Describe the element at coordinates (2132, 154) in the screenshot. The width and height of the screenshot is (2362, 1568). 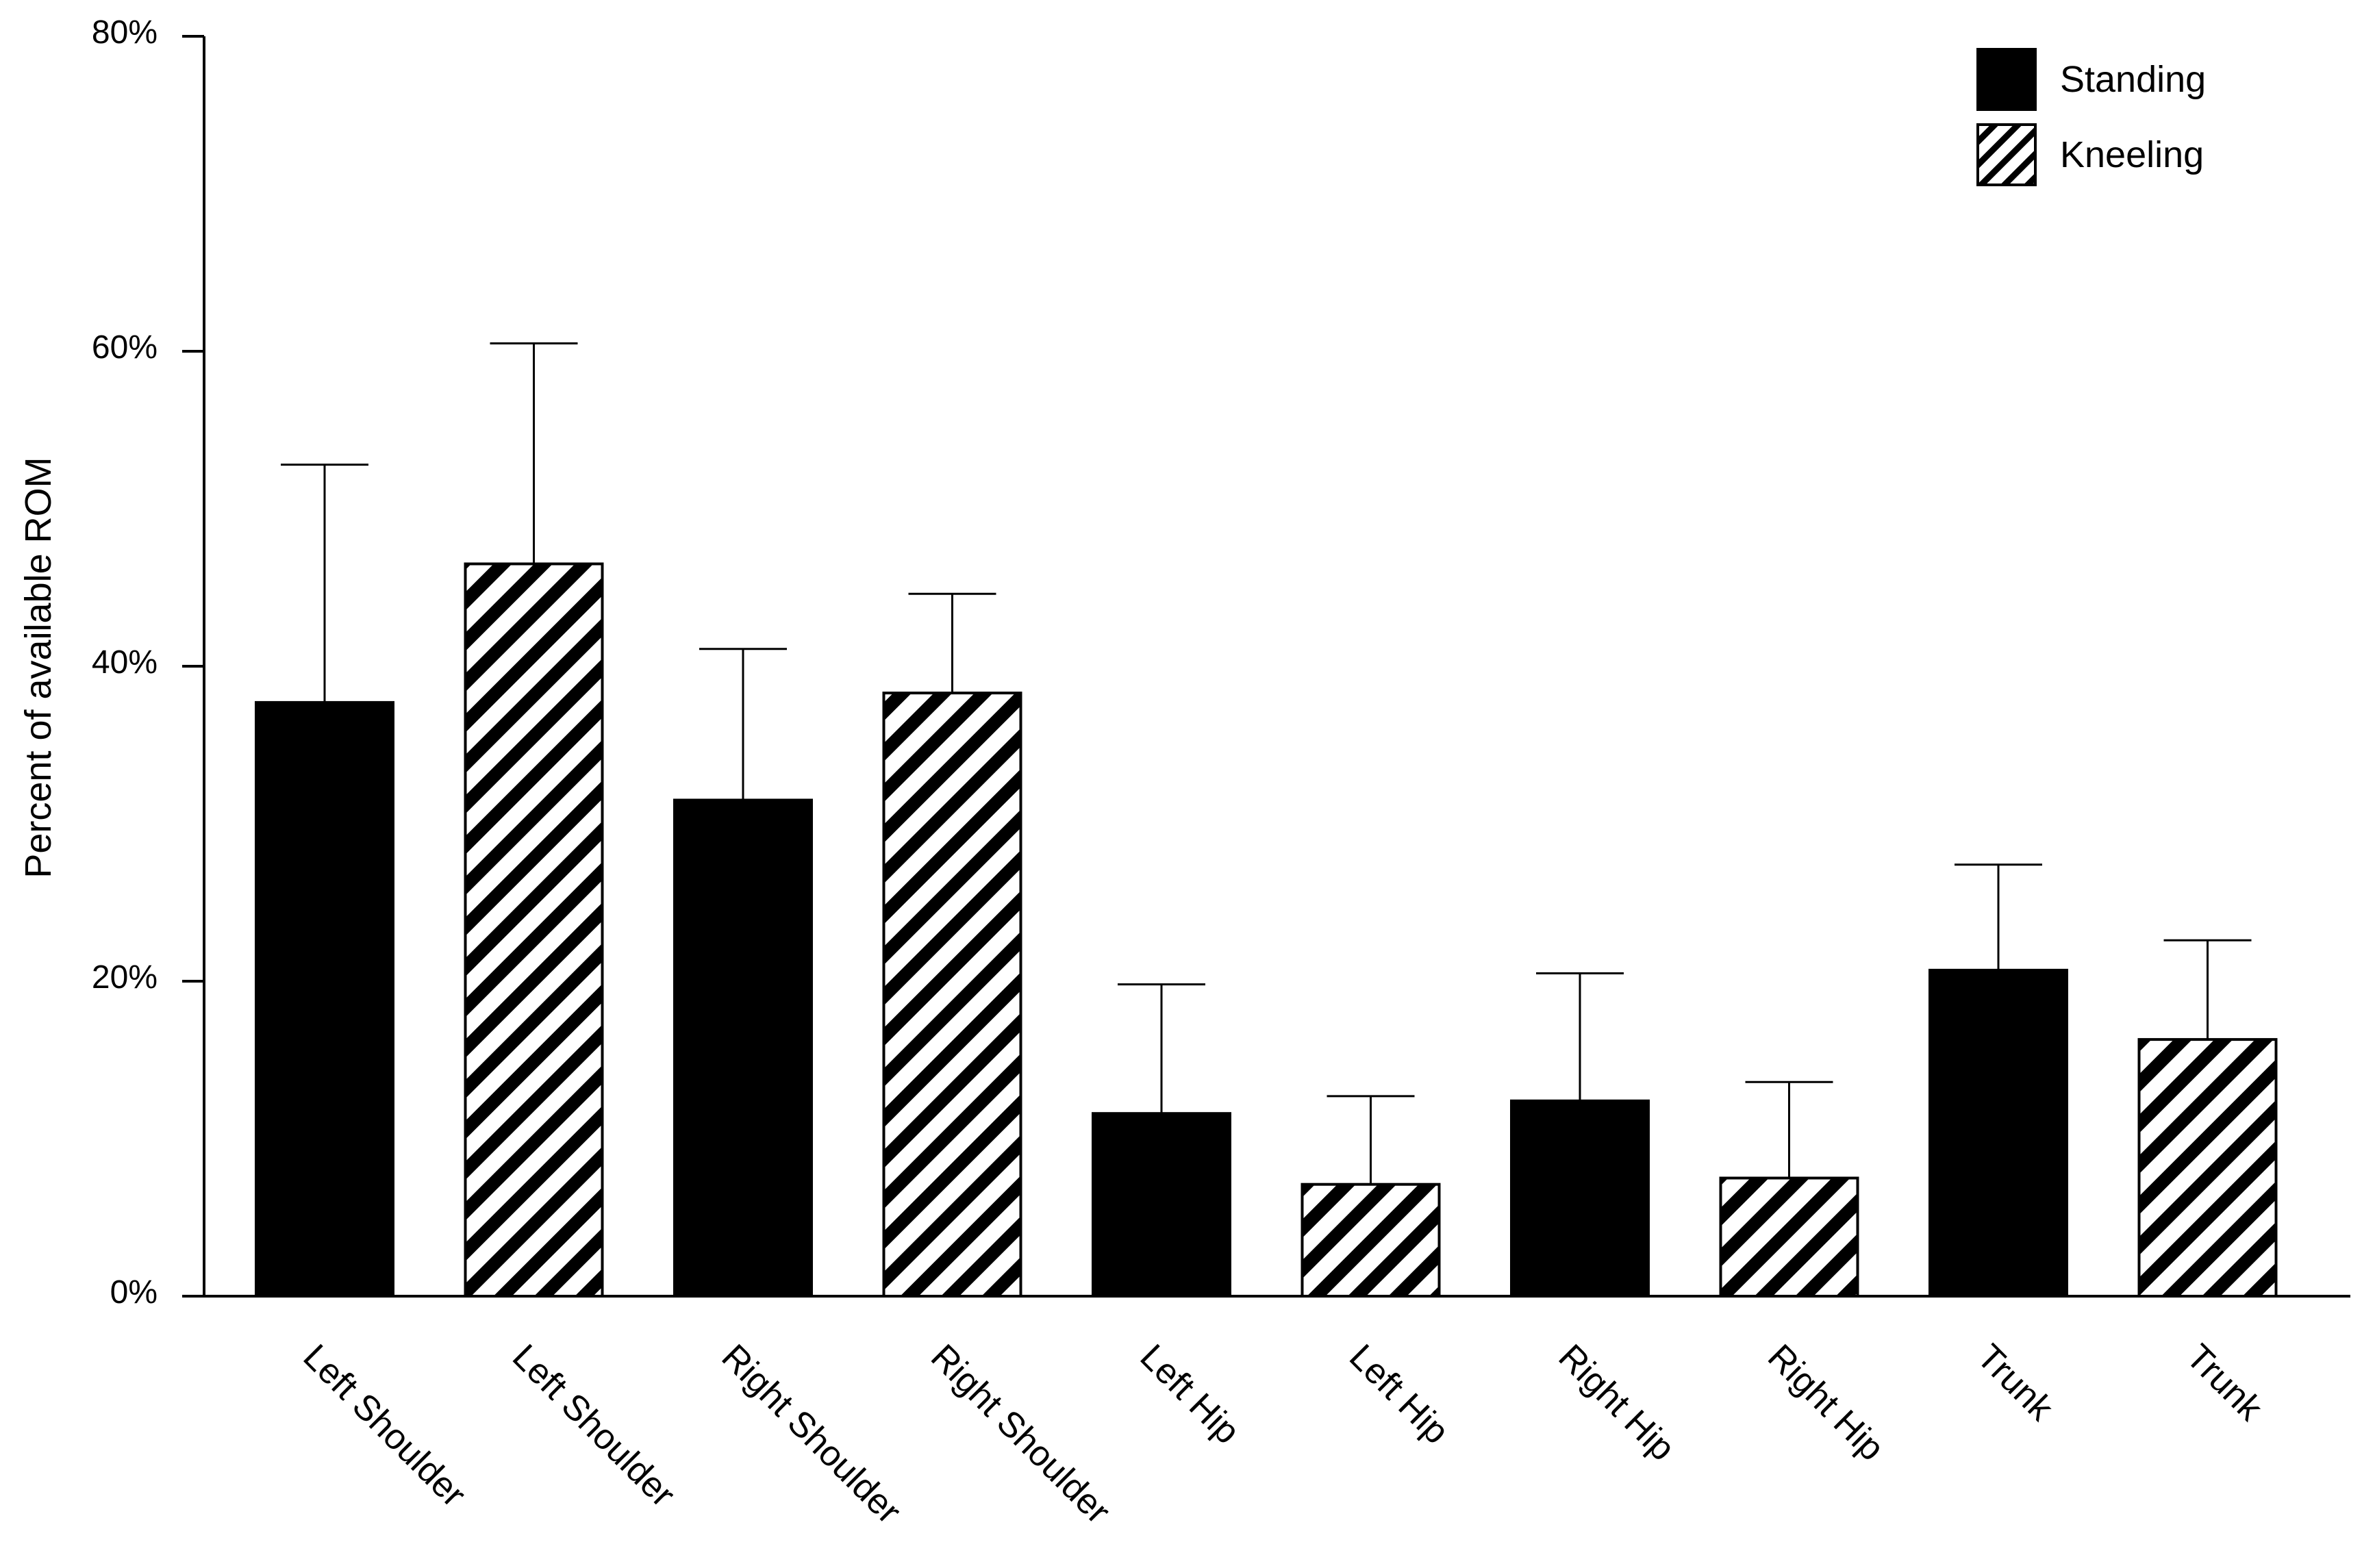
I see `legend-label-kneeling: Kneeling` at that location.